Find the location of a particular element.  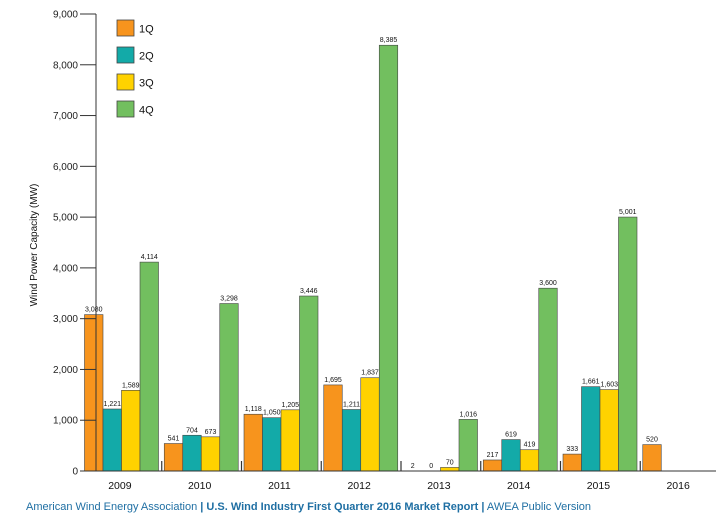

bar-2q-2009 is located at coordinates (112, 440).